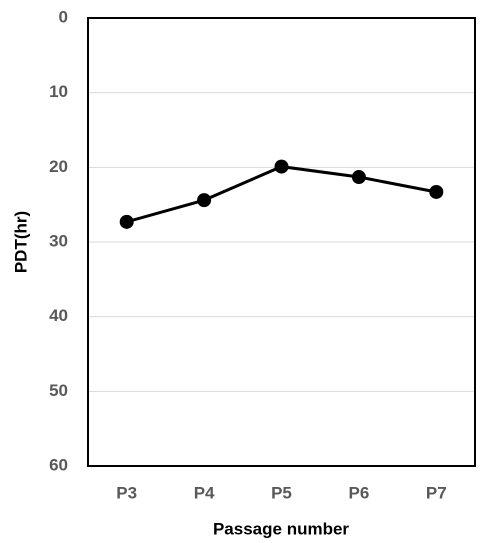 The width and height of the screenshot is (494, 543). What do you see at coordinates (359, 492) in the screenshot?
I see `x-tick-label: P6` at bounding box center [359, 492].